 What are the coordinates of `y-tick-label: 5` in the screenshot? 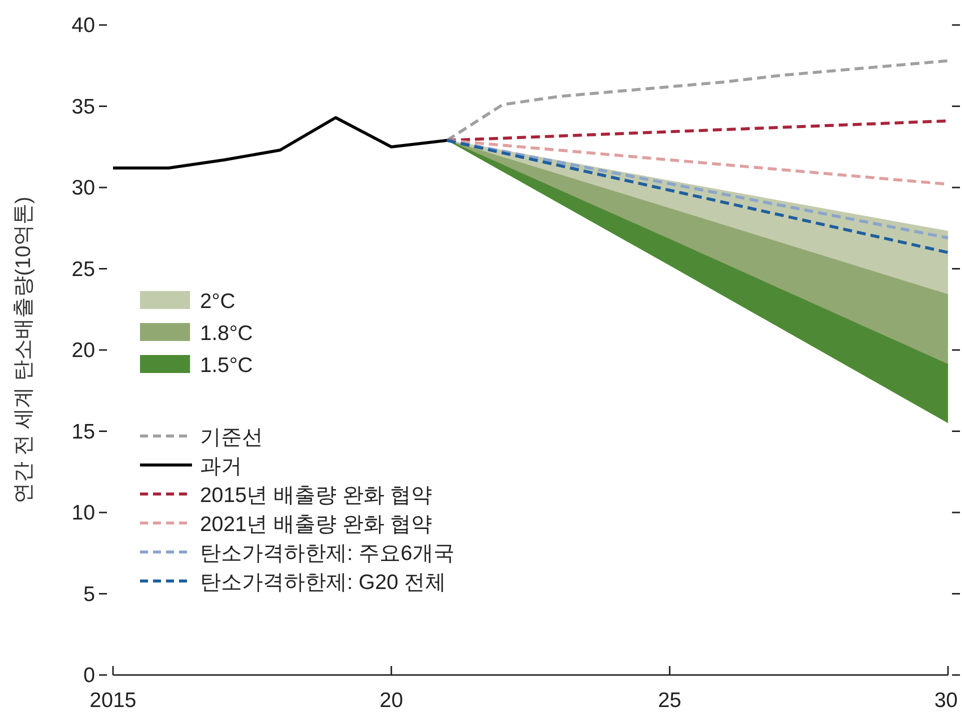 It's located at (89, 594).